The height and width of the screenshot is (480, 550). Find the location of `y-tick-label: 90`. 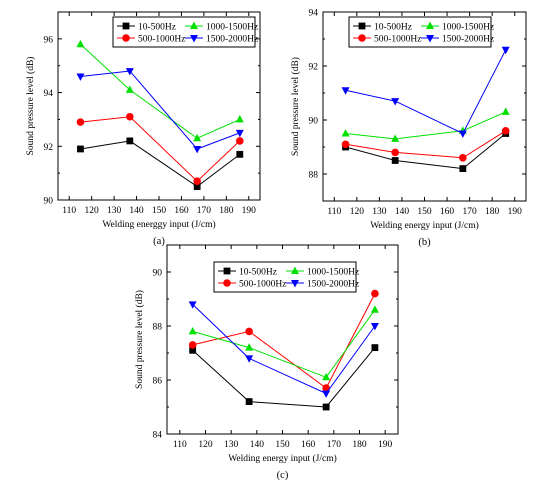

y-tick-label: 90 is located at coordinates (314, 122).